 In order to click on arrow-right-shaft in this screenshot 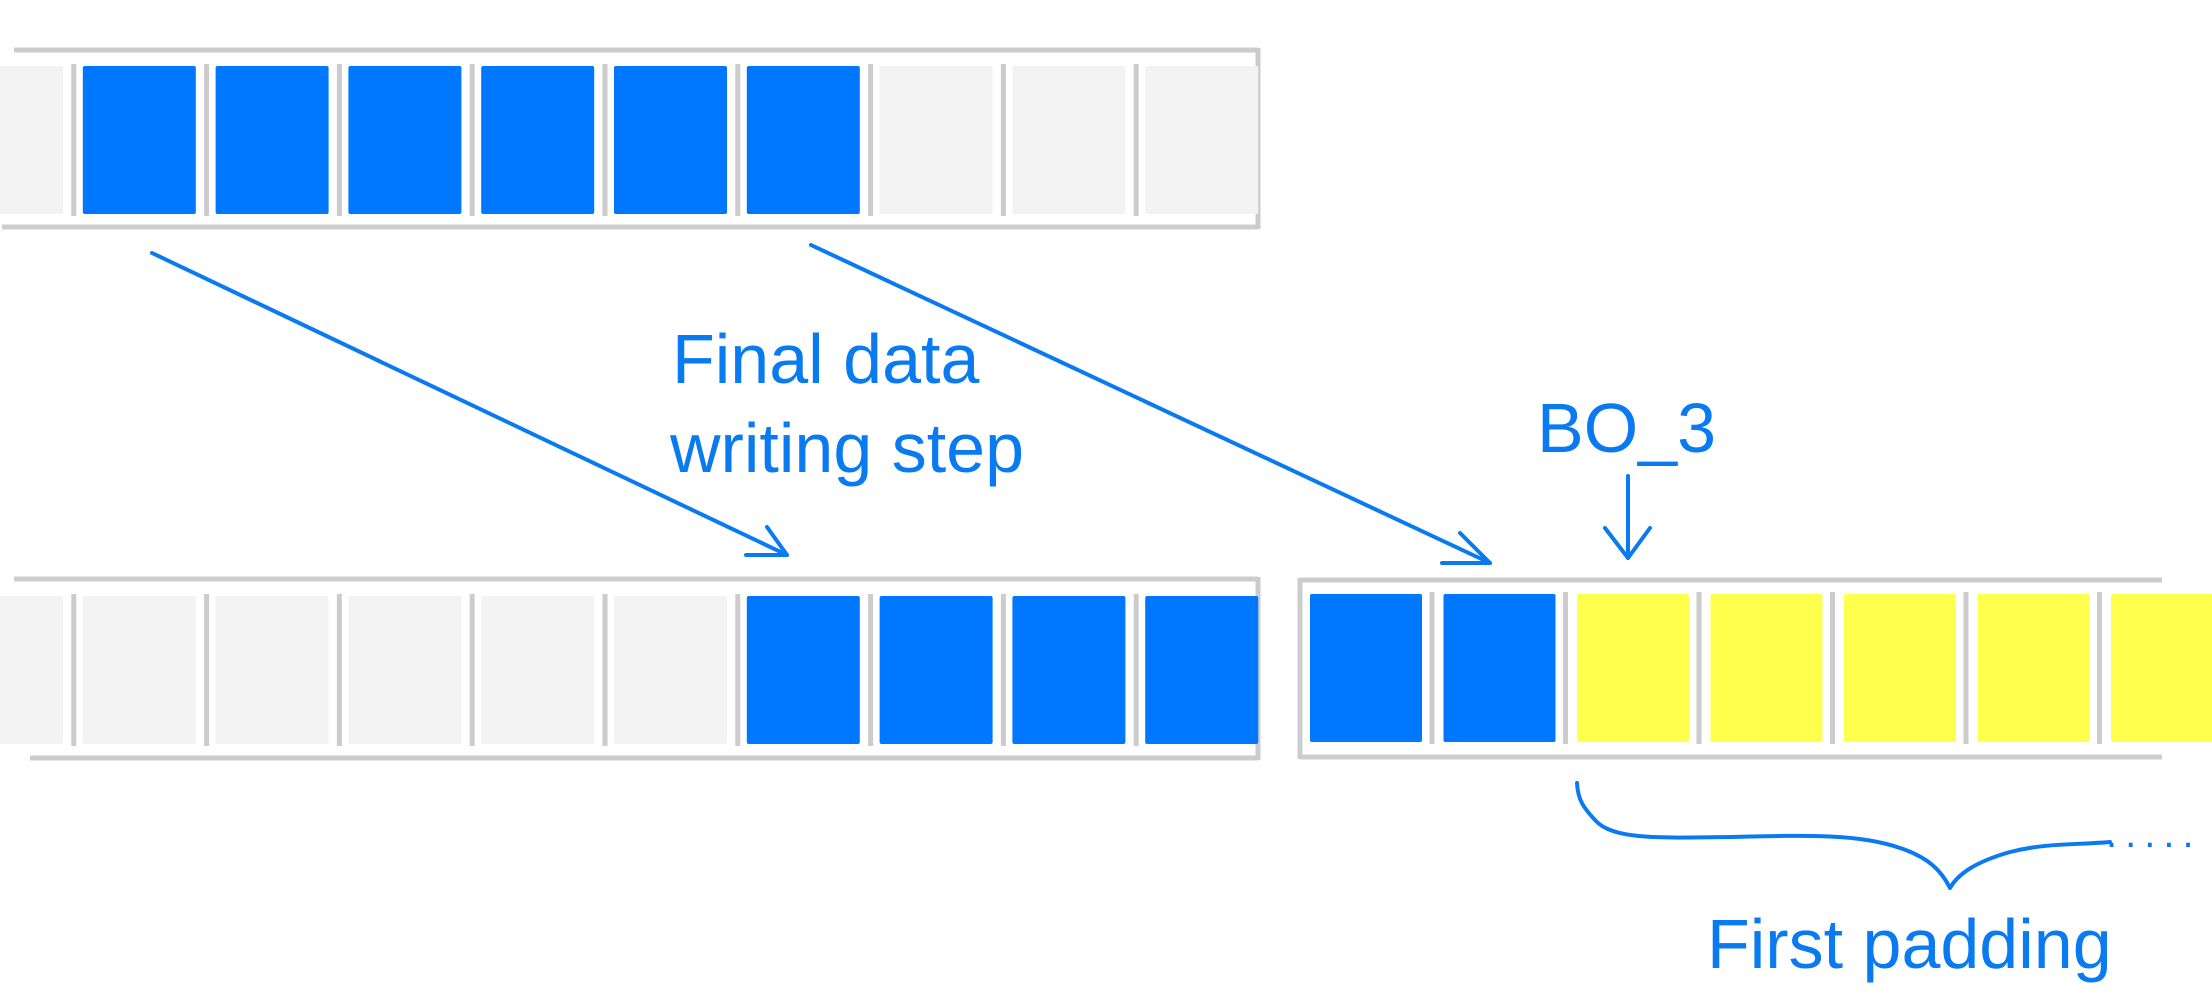, I will do `click(1150, 404)`.